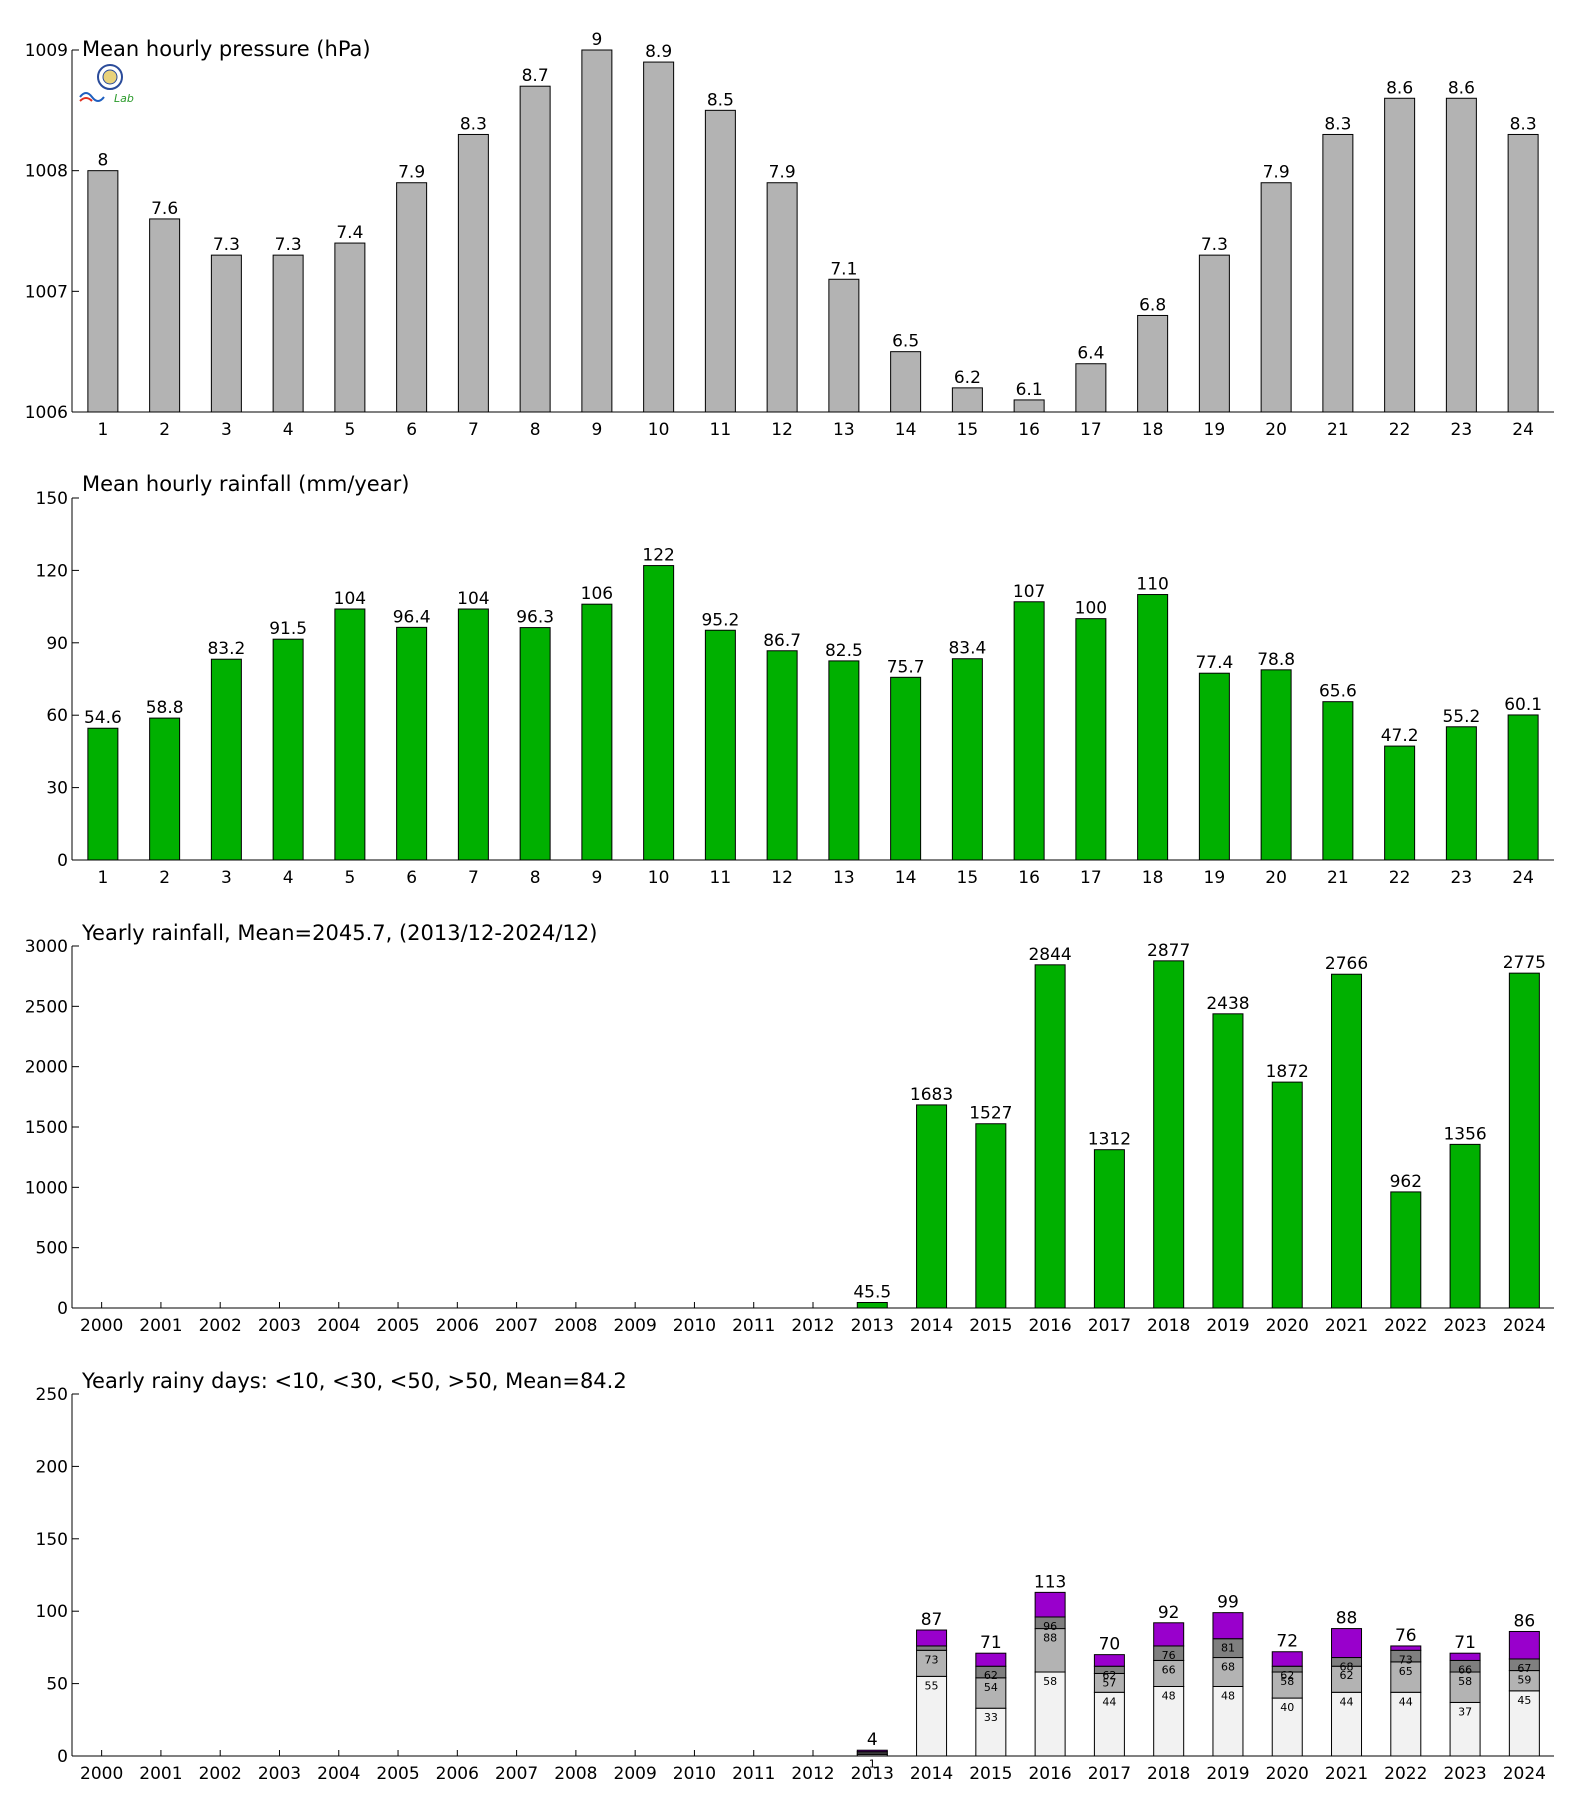  I want to click on bar-value-label: 2775, so click(1524, 963).